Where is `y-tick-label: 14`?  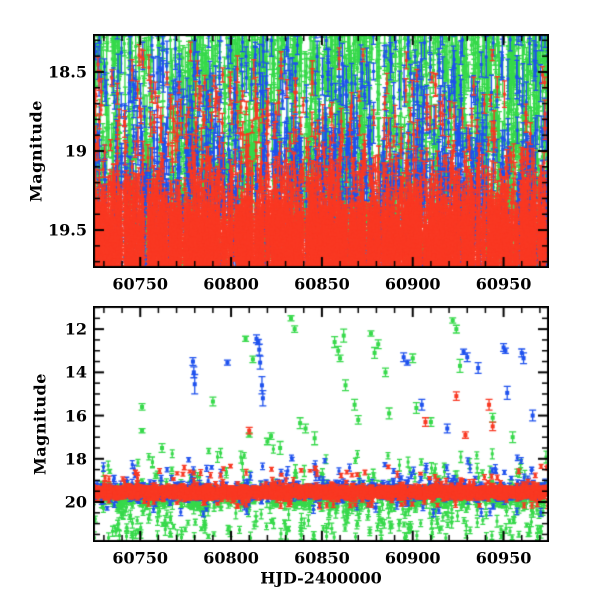 y-tick-label: 14 is located at coordinates (75, 372).